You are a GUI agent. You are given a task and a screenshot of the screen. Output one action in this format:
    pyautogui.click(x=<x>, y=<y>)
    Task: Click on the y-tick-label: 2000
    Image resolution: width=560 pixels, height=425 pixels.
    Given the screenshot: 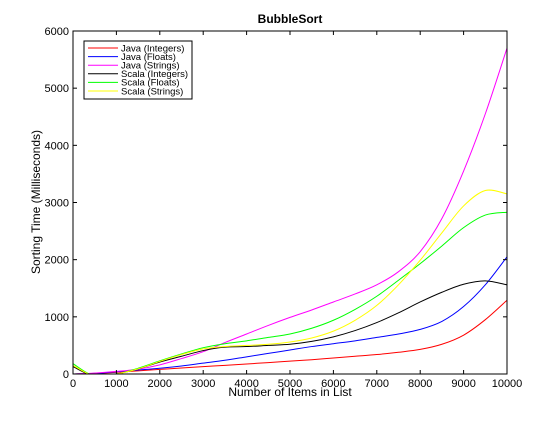 What is the action you would take?
    pyautogui.click(x=57, y=261)
    